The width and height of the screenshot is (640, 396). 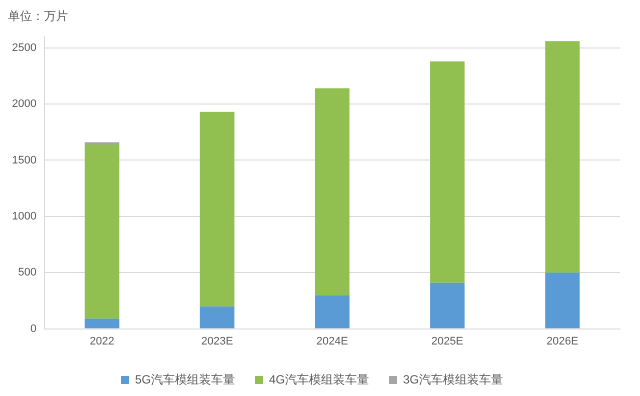 I want to click on x-tick-label: 2025E, so click(x=447, y=341).